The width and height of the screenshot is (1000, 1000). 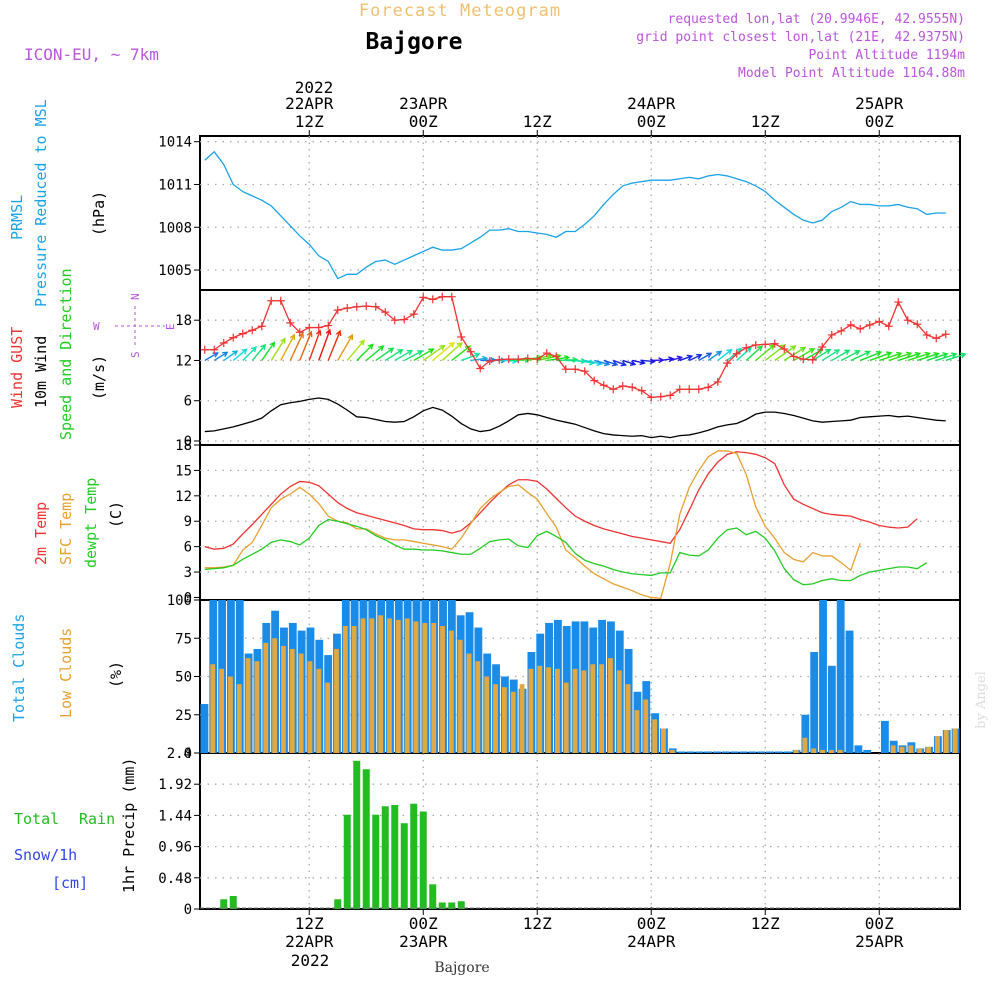 I want to click on top-time-label: 12Z, so click(x=537, y=121).